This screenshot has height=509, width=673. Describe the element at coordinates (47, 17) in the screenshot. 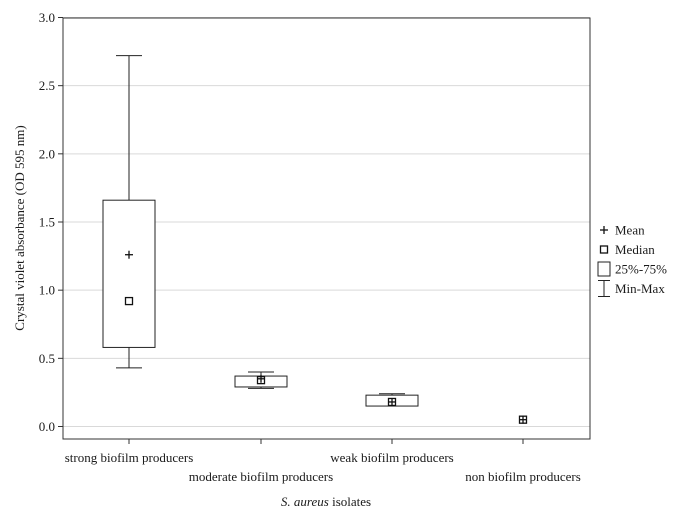

I see `y-tick-label: 3.0` at that location.